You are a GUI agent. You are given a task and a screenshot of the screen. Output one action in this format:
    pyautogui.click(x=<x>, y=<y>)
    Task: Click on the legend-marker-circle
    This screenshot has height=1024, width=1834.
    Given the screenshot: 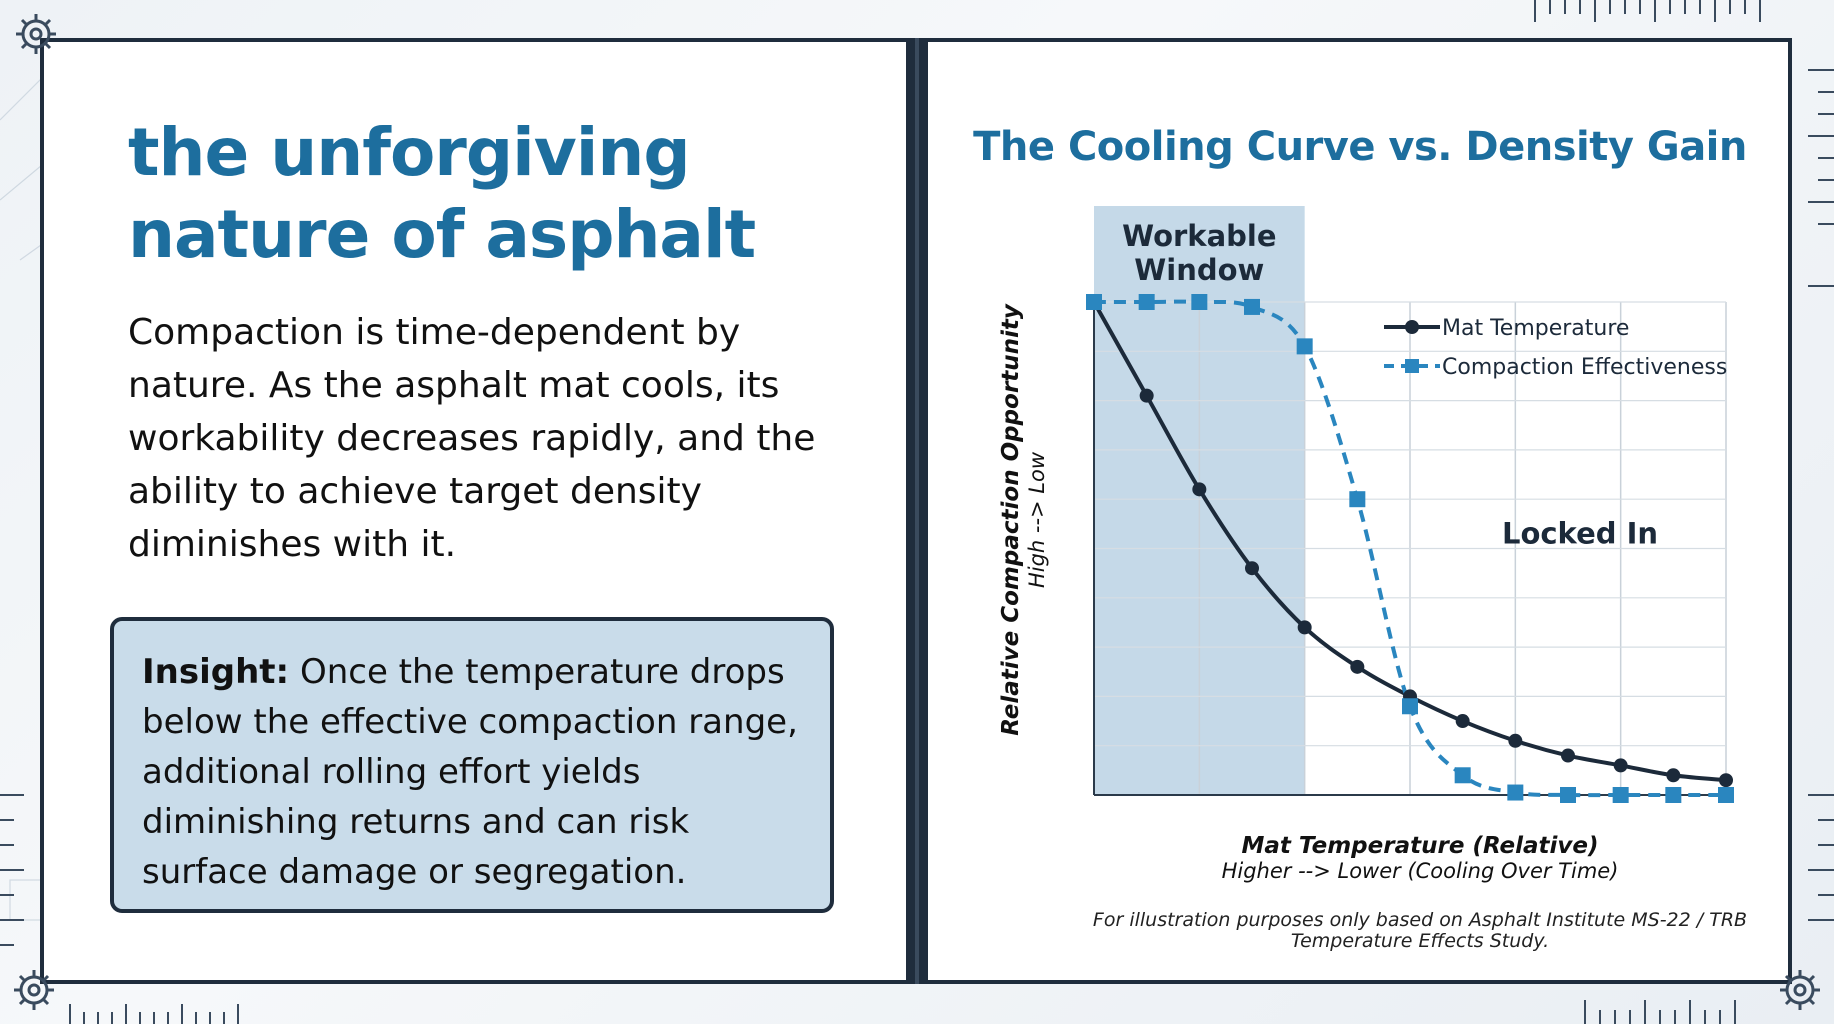 What is the action you would take?
    pyautogui.click(x=1412, y=327)
    